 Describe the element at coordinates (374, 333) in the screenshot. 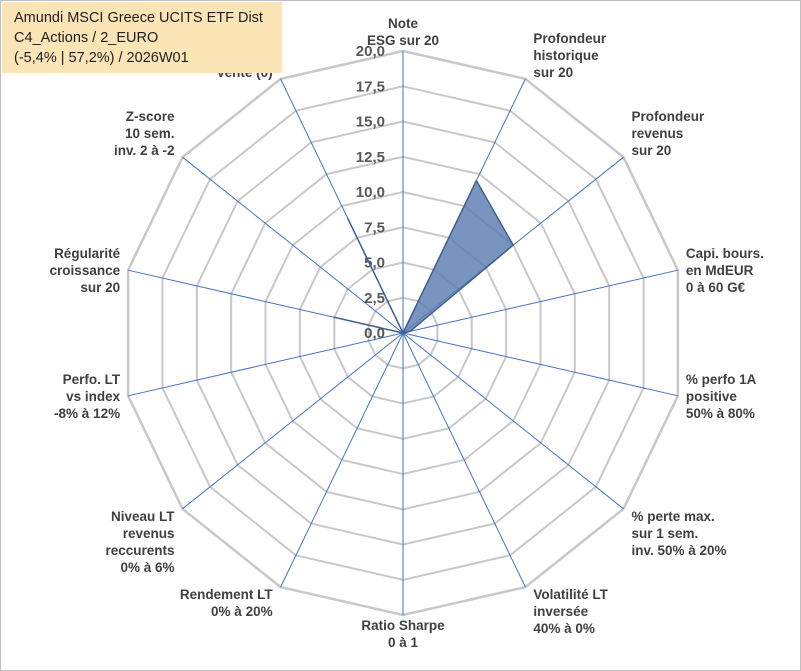

I see `radial-tick-label: 0,0` at that location.